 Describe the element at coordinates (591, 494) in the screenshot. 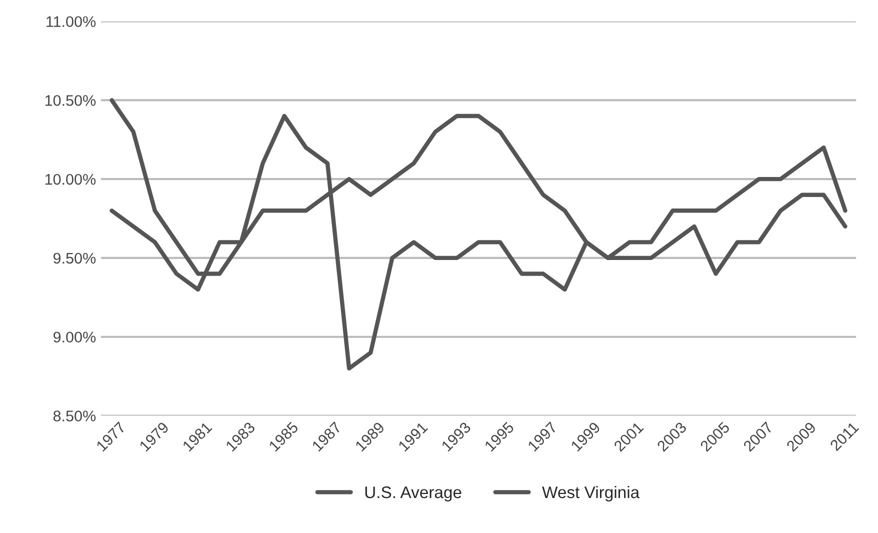

I see `legend-label: West Virginia` at that location.